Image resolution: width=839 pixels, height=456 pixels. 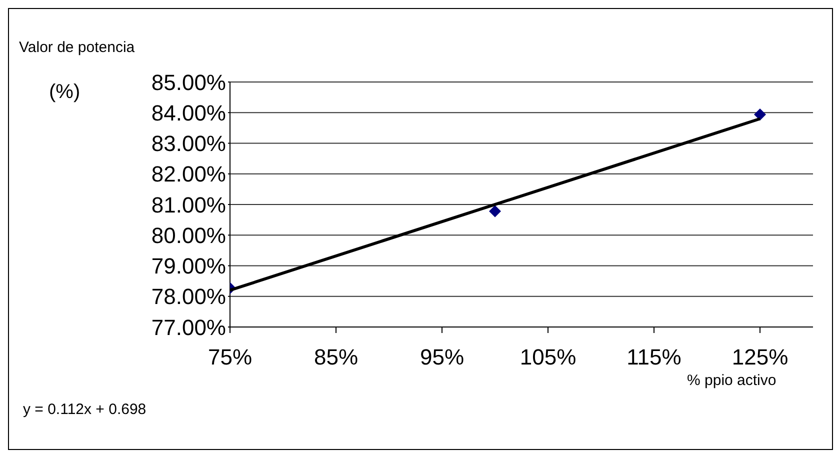 What do you see at coordinates (188, 266) in the screenshot?
I see `y-tick-label: 79.00%` at bounding box center [188, 266].